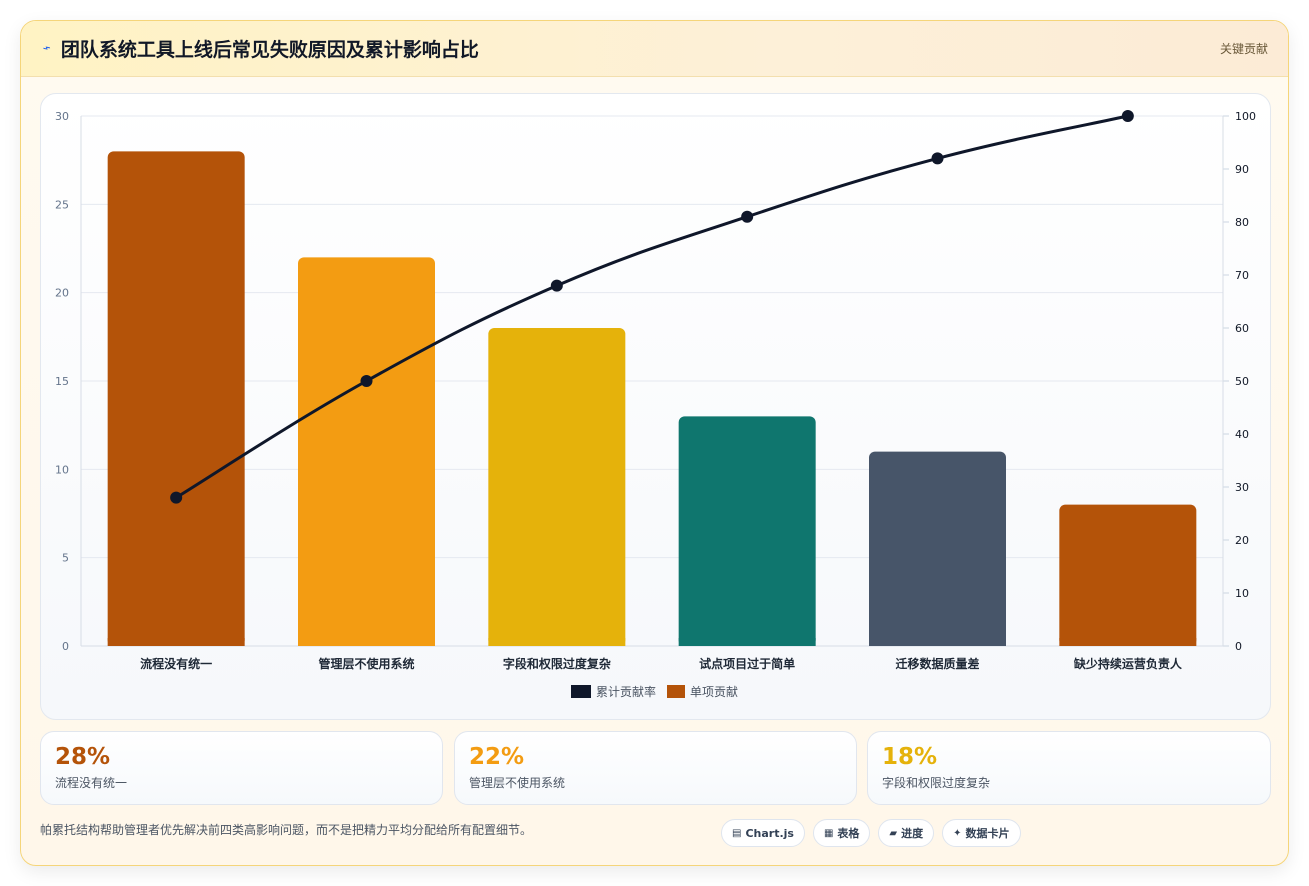 The width and height of the screenshot is (1309, 886). I want to click on x-tick-label: 流程没有统一, so click(176, 663).